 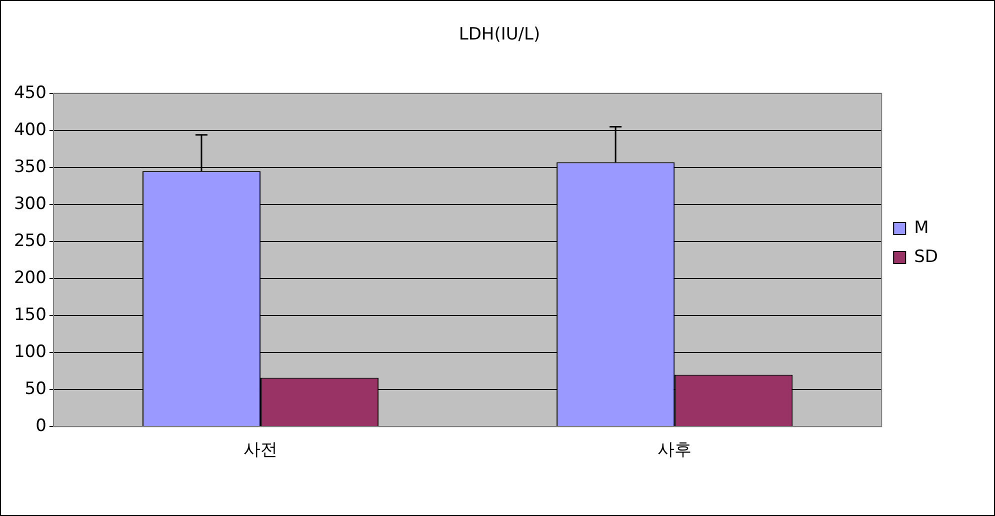 I want to click on legend-label: M, so click(x=921, y=228).